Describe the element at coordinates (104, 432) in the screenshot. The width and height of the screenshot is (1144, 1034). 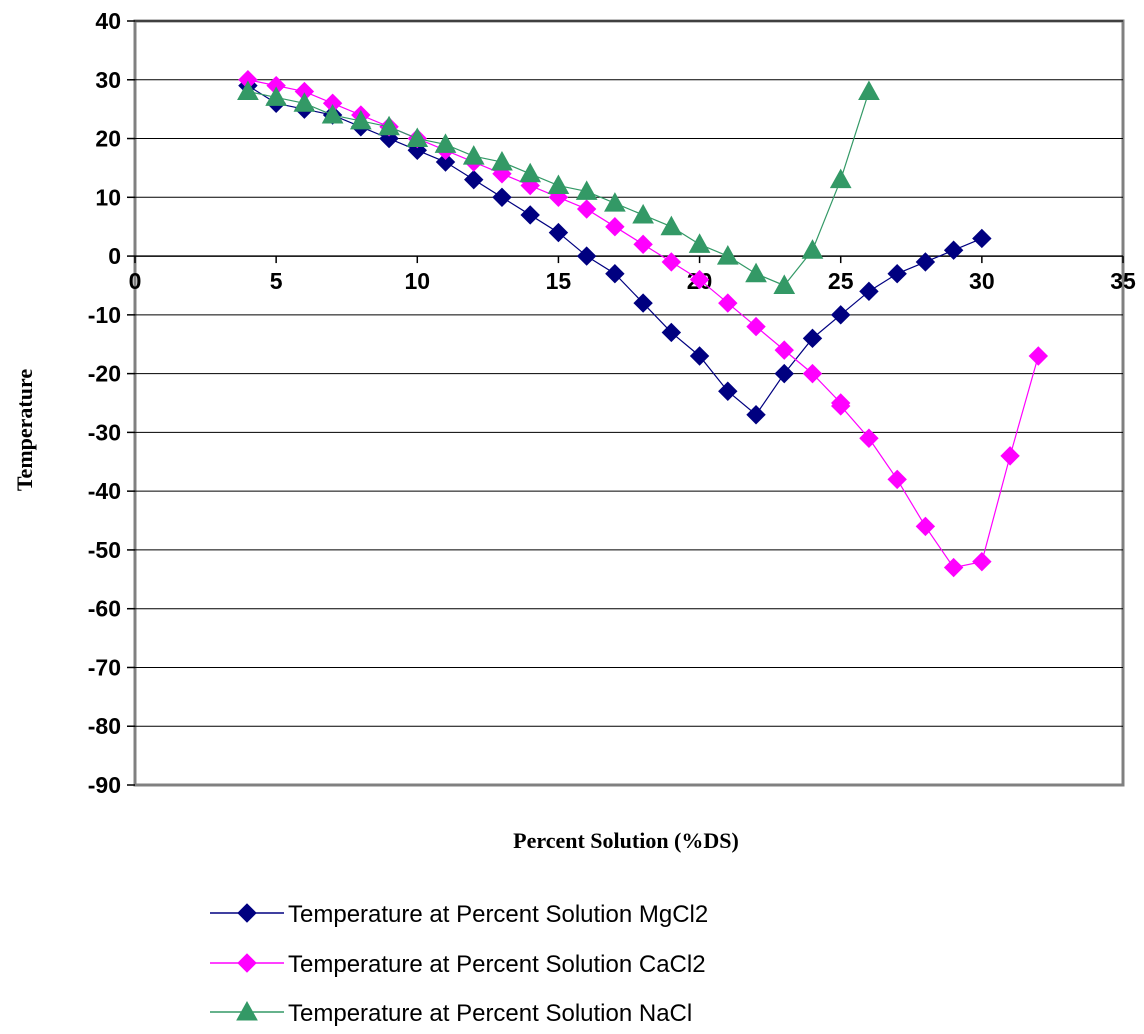
I see `y-tick-label: -30` at that location.